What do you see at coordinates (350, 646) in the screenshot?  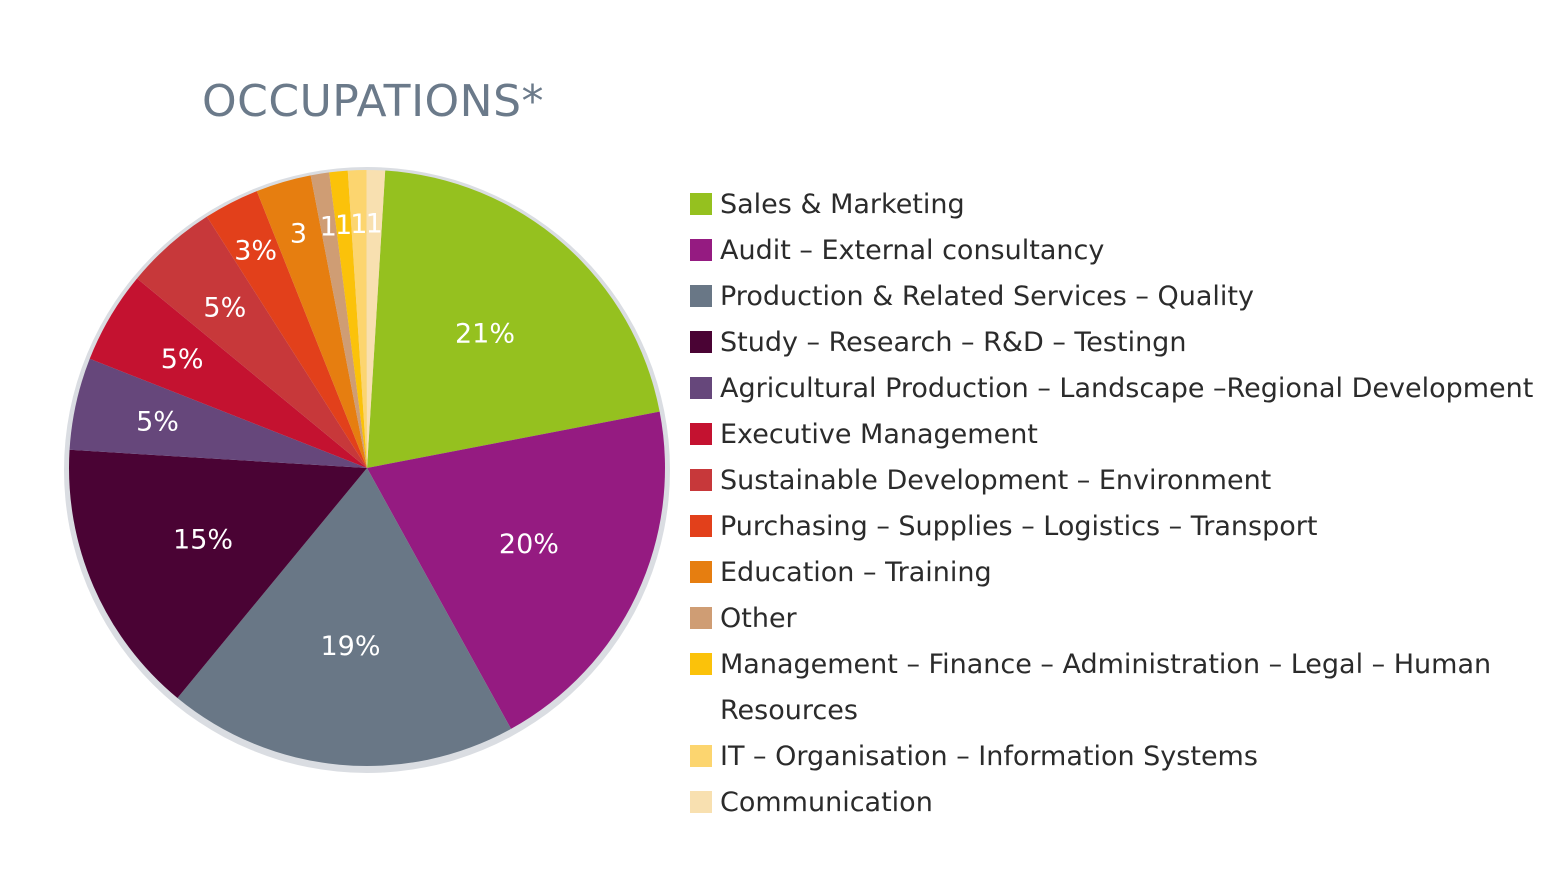 I see `slice-label: 19%` at bounding box center [350, 646].